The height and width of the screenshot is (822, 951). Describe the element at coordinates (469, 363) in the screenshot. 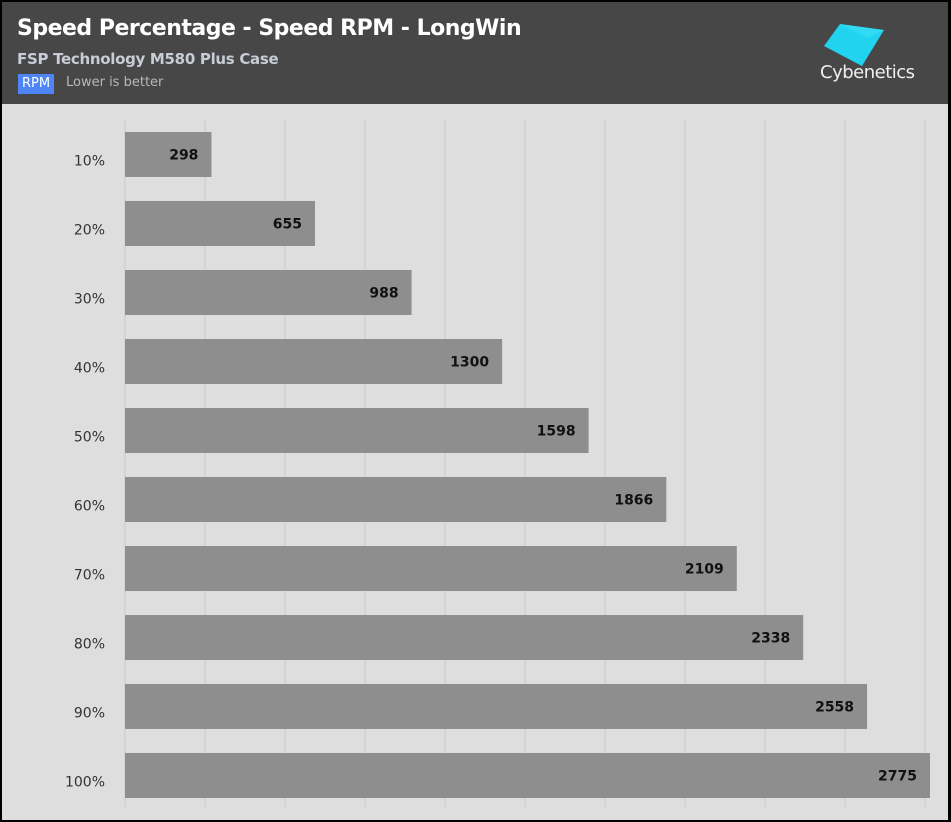

I see `data-label: 1300` at that location.